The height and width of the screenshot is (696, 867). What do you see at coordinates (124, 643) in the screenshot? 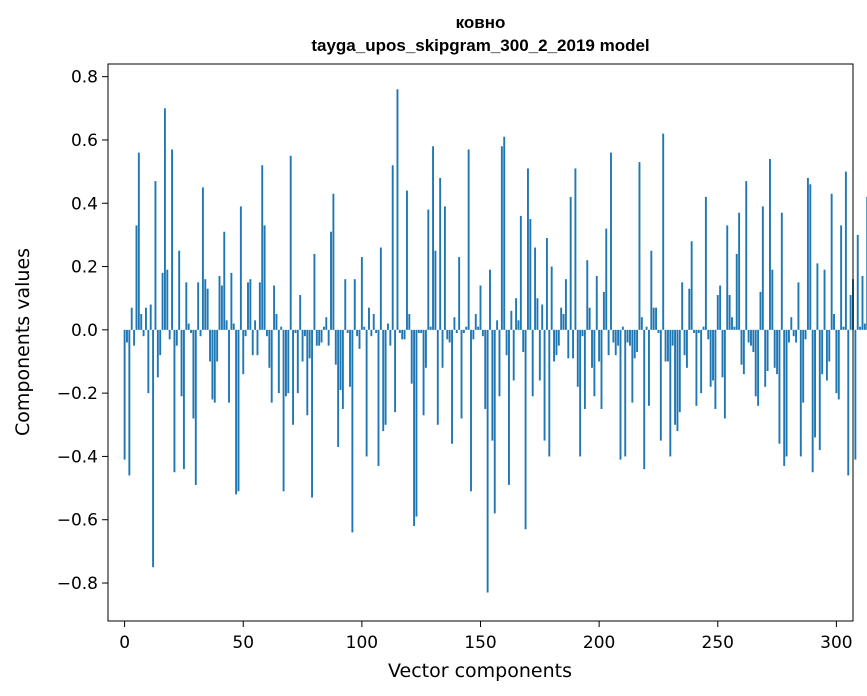
I see `x-tick-label: 0` at bounding box center [124, 643].